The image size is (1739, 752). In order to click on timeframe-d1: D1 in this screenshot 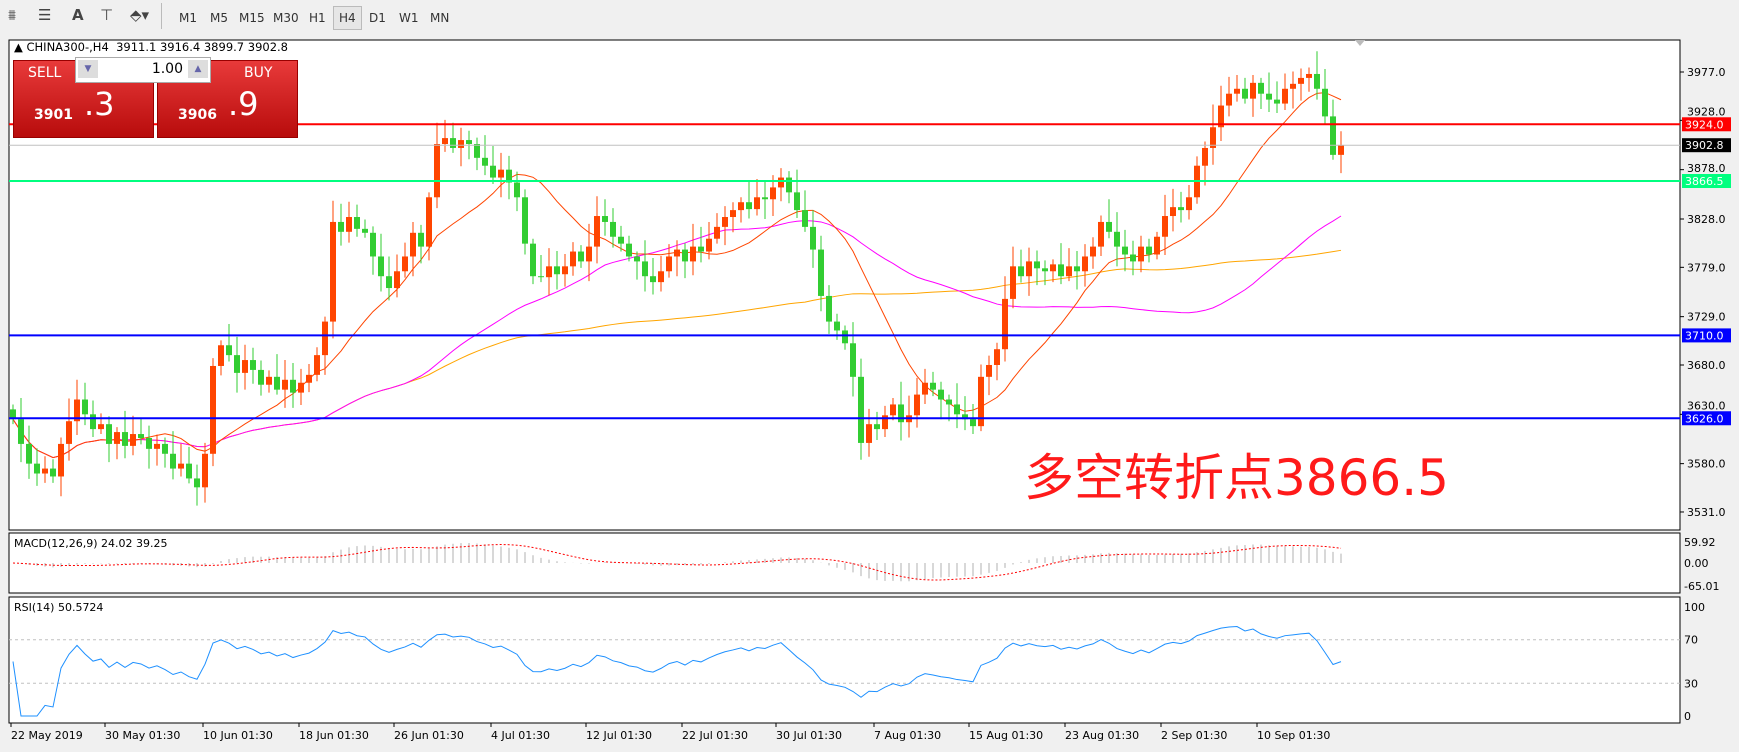, I will do `click(377, 18)`.